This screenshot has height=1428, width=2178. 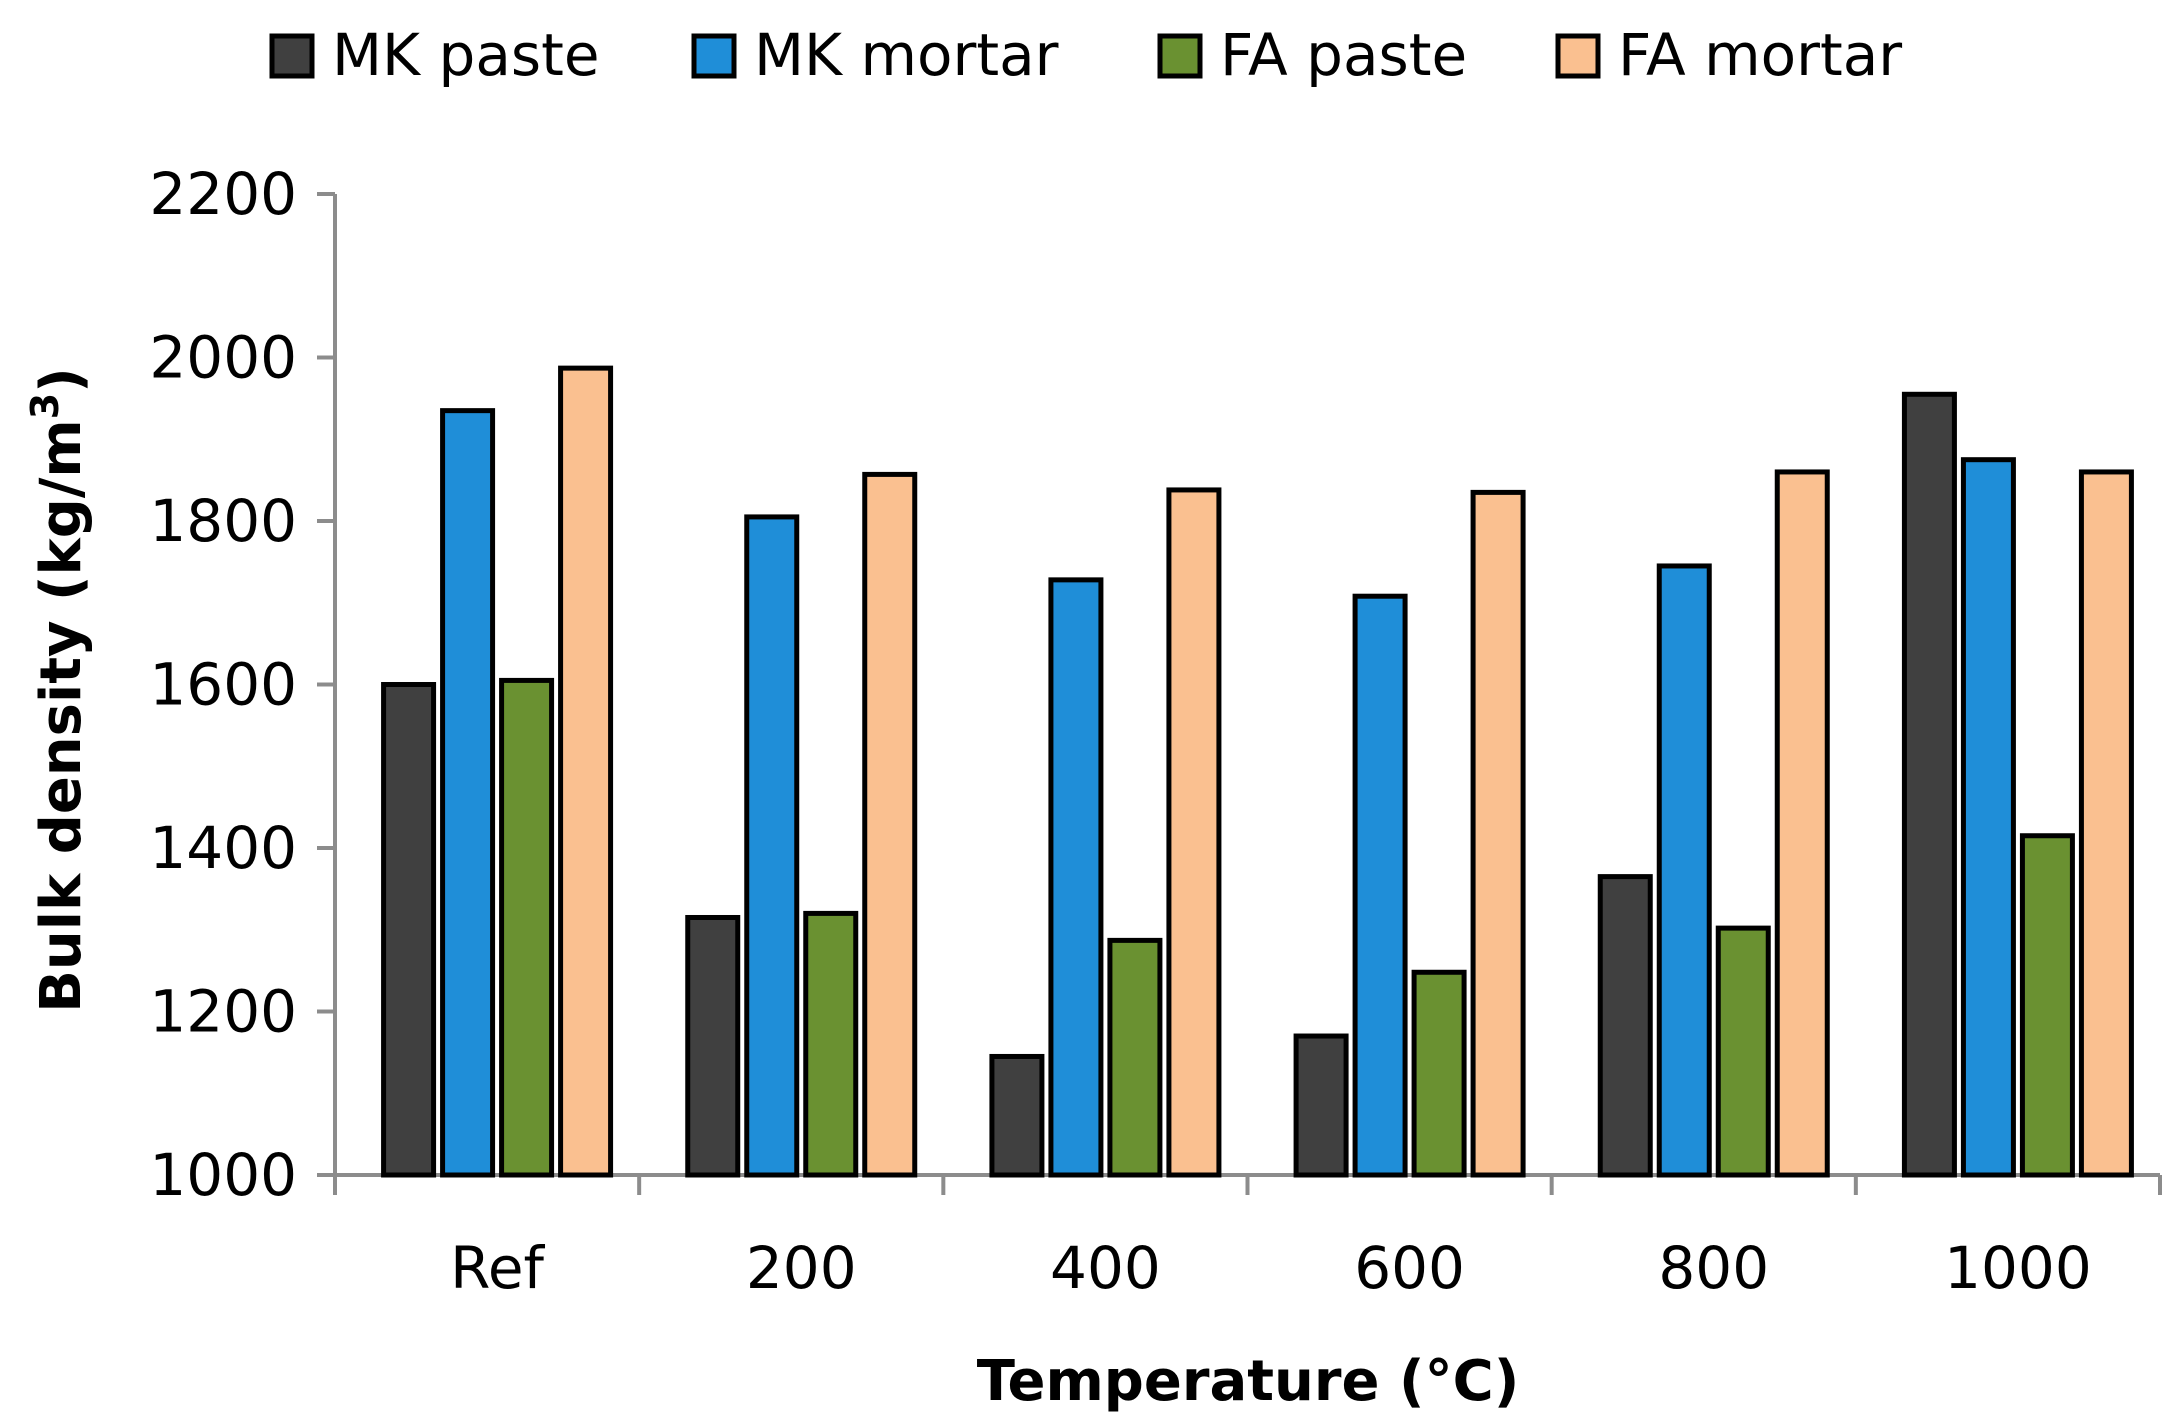 What do you see at coordinates (61, 380) in the screenshot?
I see `y-axis-title-close: )` at bounding box center [61, 380].